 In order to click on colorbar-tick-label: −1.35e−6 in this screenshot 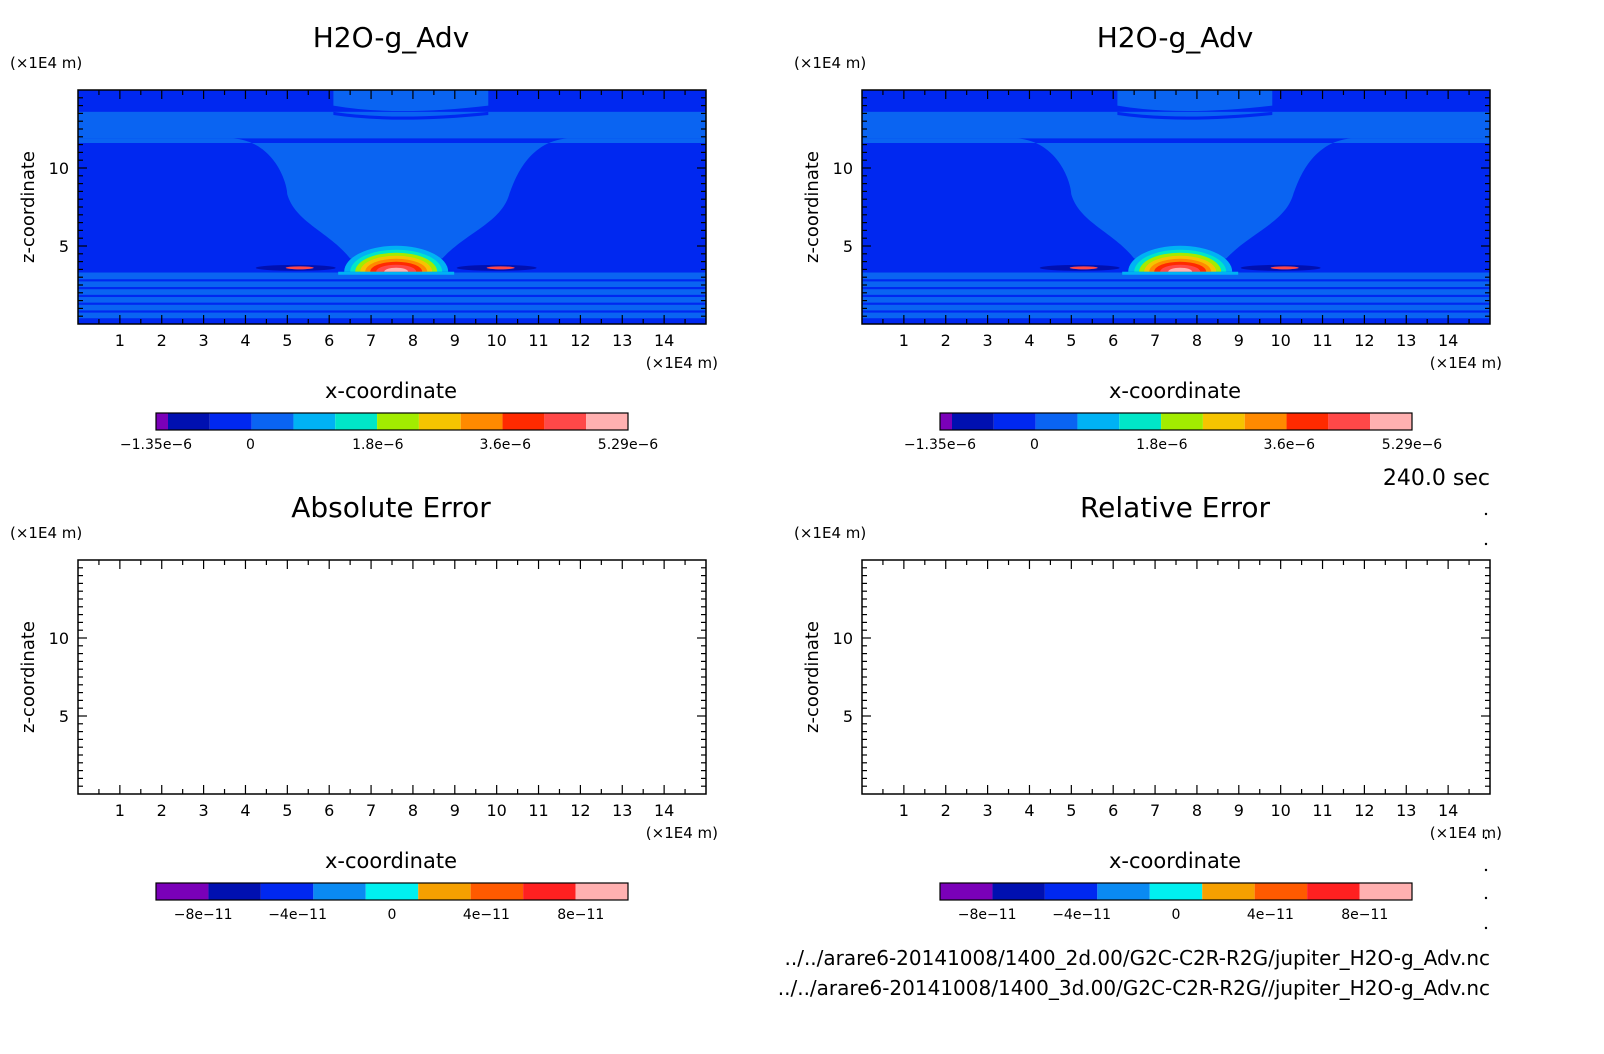, I will do `click(940, 445)`.